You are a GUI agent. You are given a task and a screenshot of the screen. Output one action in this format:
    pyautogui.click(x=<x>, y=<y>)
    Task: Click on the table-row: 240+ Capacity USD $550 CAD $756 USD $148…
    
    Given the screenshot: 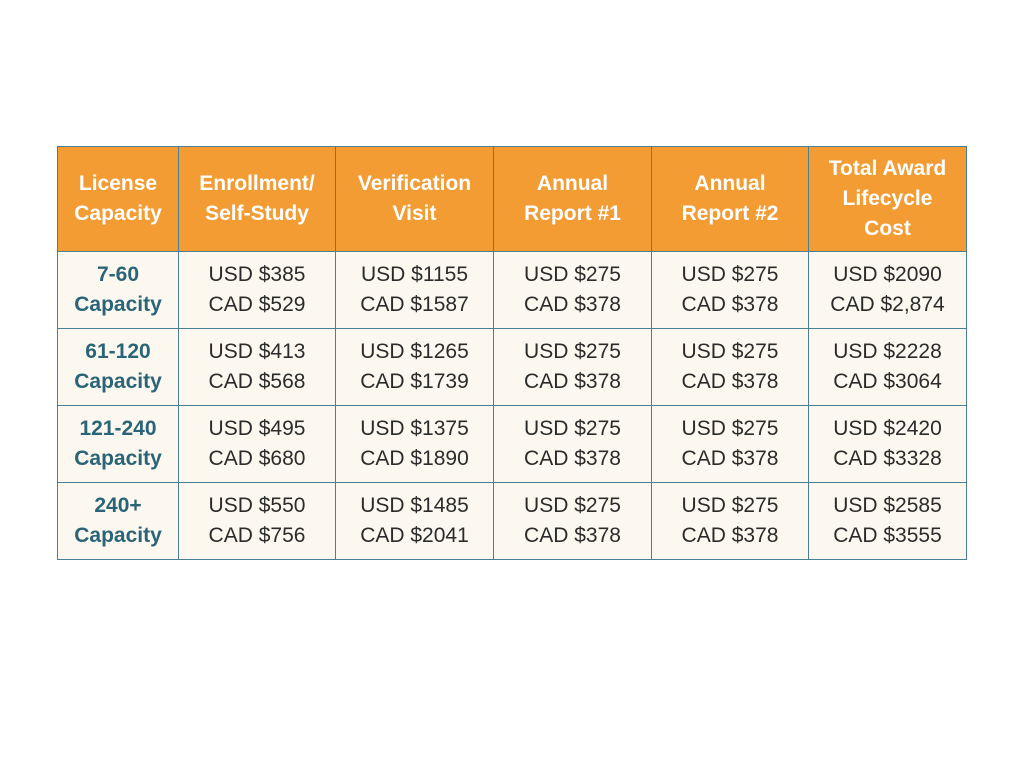 What is the action you would take?
    pyautogui.click(x=512, y=521)
    